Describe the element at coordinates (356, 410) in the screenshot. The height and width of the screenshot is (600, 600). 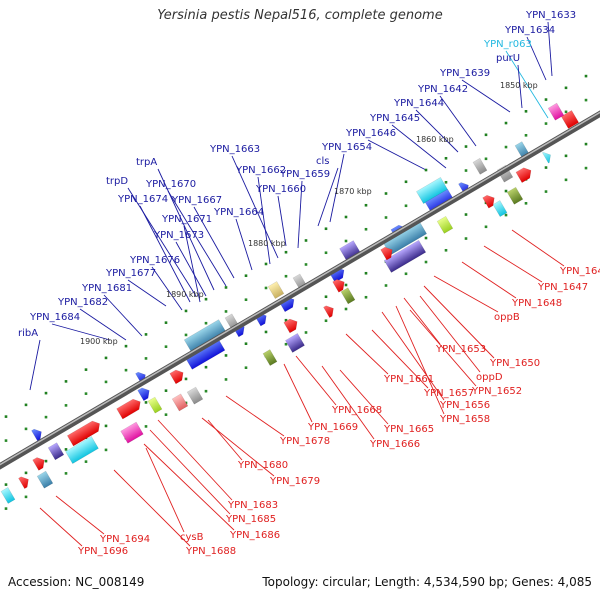
I see `gene-label-bottom: YPN_1668` at that location.